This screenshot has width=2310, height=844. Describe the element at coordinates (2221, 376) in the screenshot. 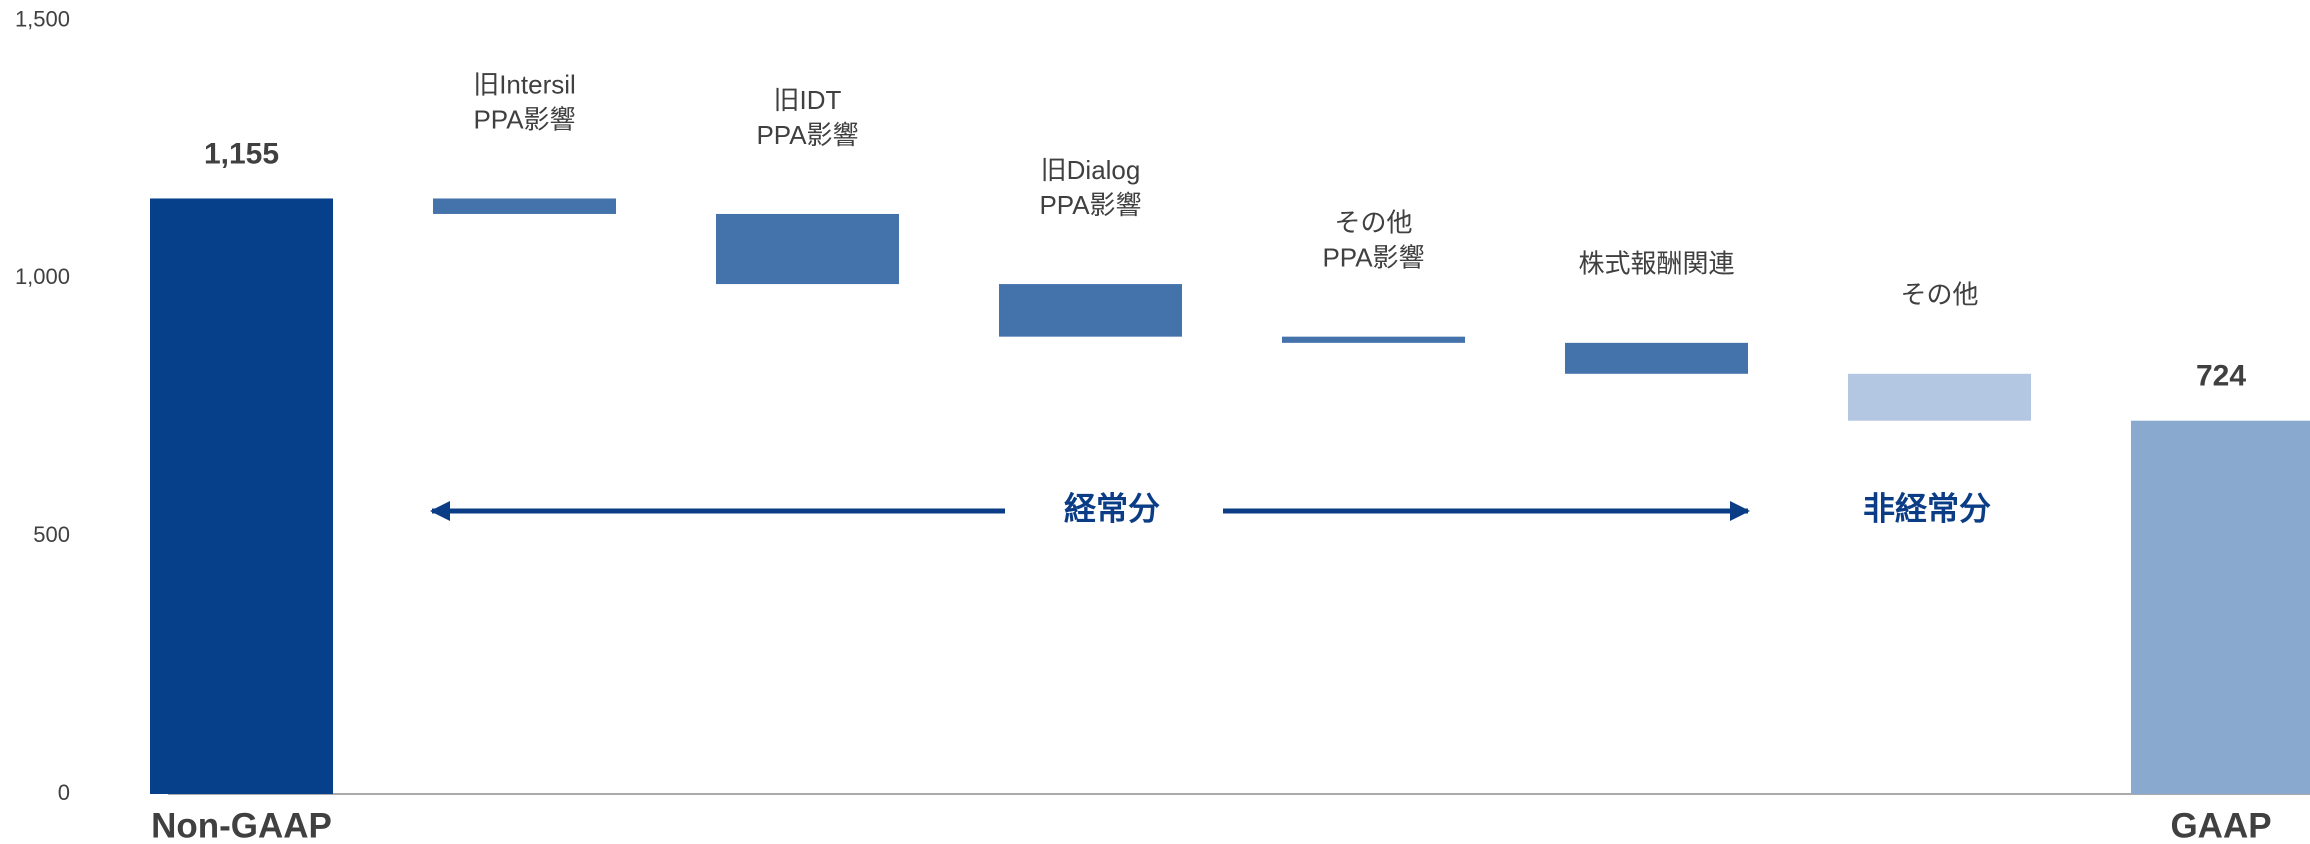

I see `data-label: 724` at that location.